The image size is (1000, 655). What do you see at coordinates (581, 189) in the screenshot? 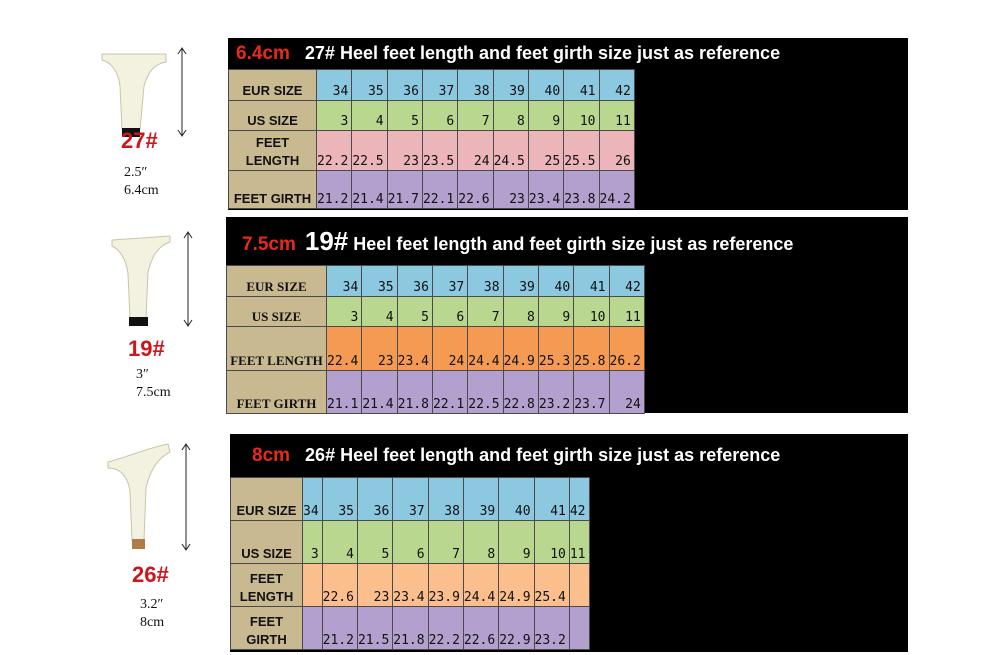
I see `cell-girth: 23.8` at bounding box center [581, 189].